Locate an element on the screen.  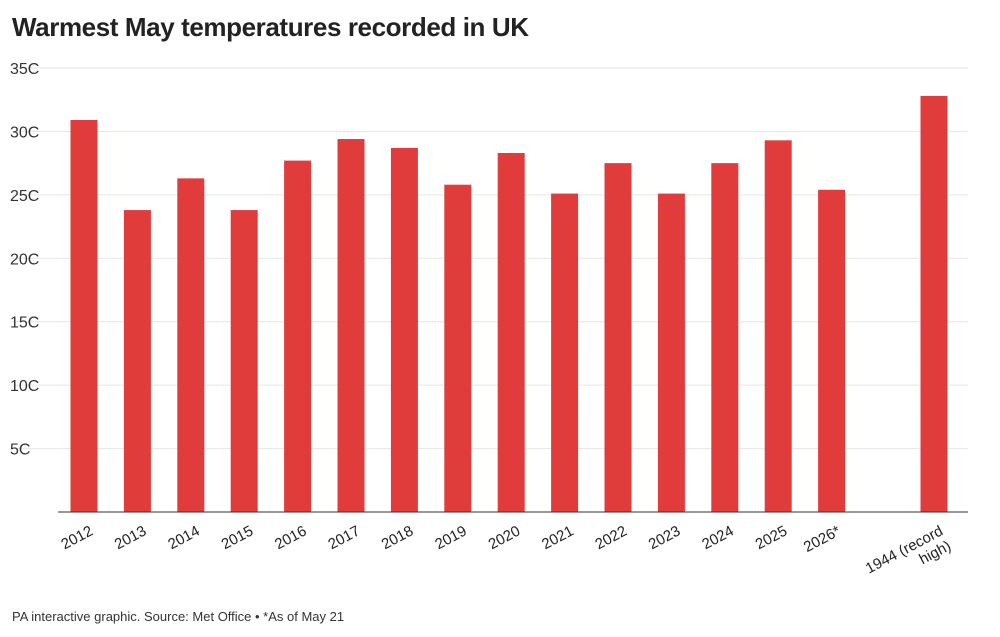
x-tick-label: 2023 is located at coordinates (664, 538).